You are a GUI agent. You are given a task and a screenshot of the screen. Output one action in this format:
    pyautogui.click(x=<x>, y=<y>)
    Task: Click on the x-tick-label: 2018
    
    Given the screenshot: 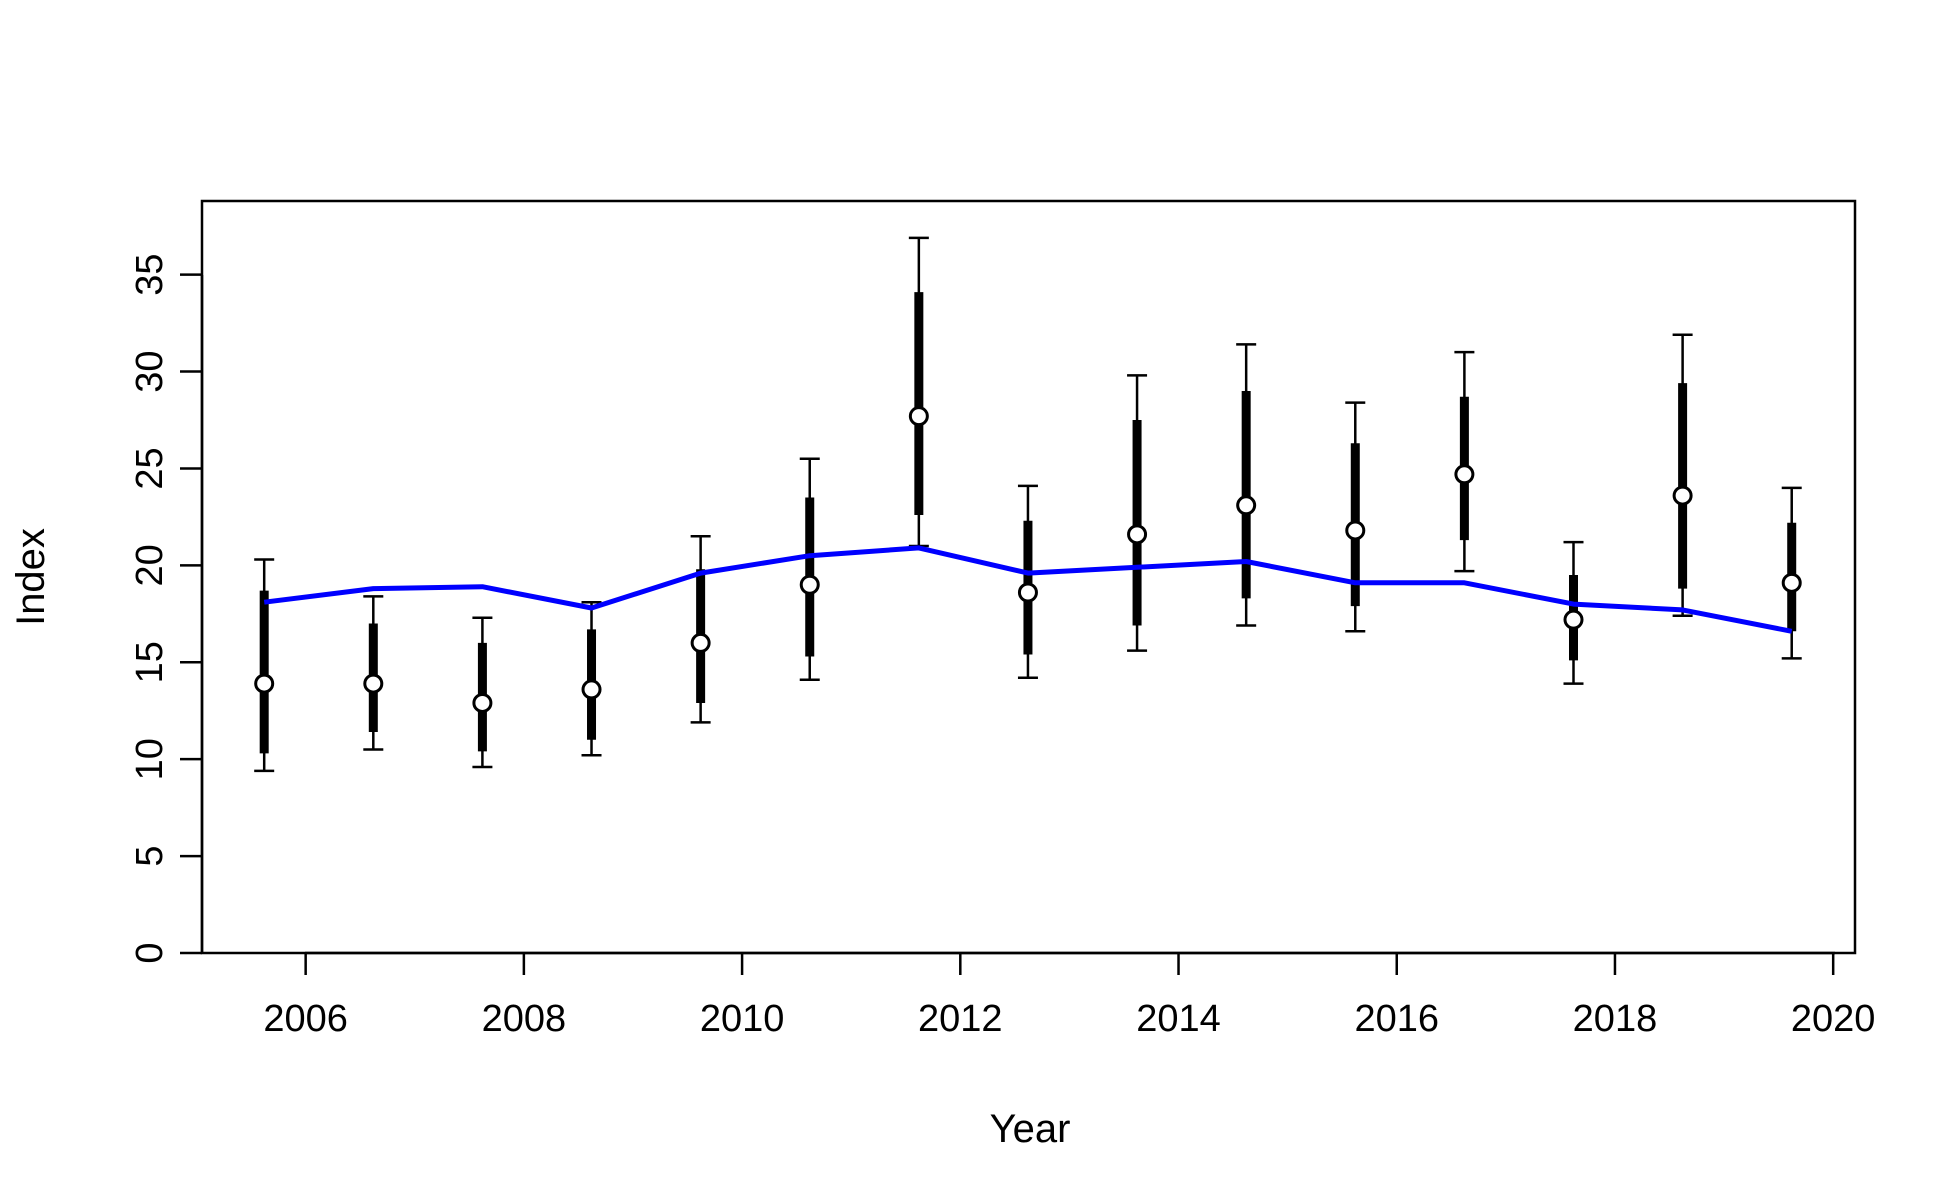 What is the action you would take?
    pyautogui.click(x=1615, y=1019)
    